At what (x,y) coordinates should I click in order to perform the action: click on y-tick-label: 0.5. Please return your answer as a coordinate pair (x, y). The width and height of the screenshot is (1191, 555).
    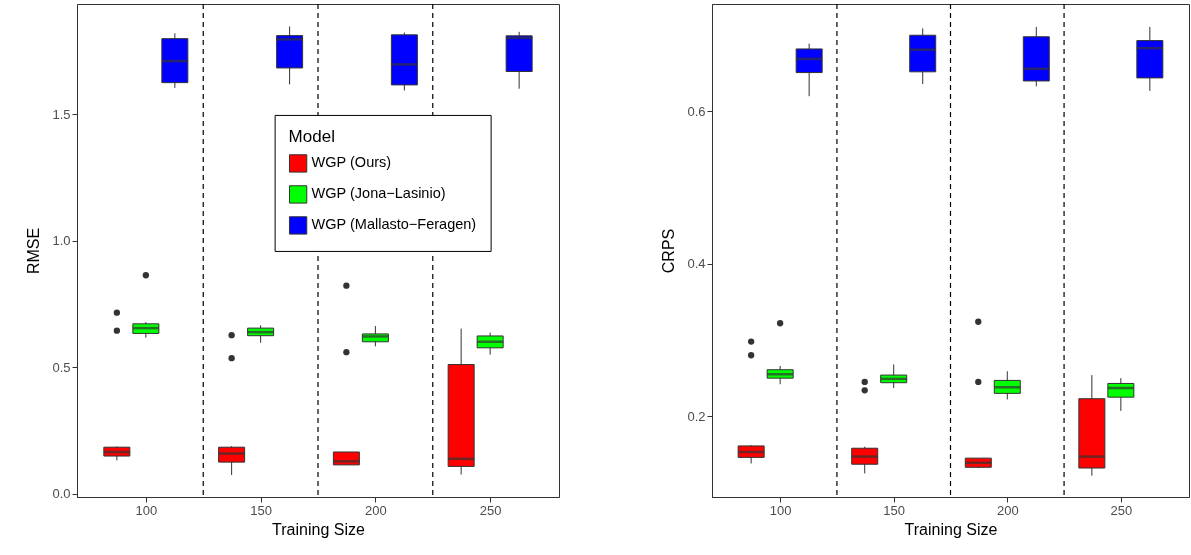
    Looking at the image, I should click on (61, 367).